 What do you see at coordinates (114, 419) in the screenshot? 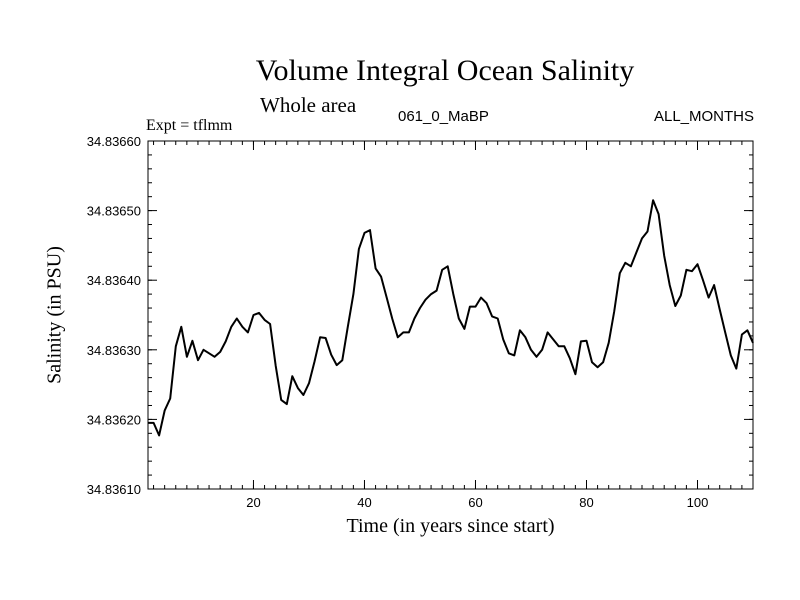
I see `y-tick-label: 34.83620` at bounding box center [114, 419].